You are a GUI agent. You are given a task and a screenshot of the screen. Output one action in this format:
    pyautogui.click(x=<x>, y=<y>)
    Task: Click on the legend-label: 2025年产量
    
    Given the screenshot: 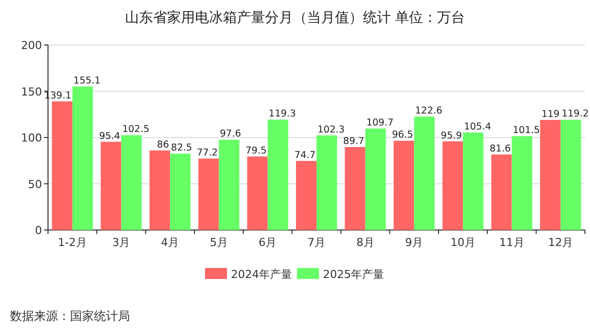 What is the action you would take?
    pyautogui.click(x=353, y=274)
    